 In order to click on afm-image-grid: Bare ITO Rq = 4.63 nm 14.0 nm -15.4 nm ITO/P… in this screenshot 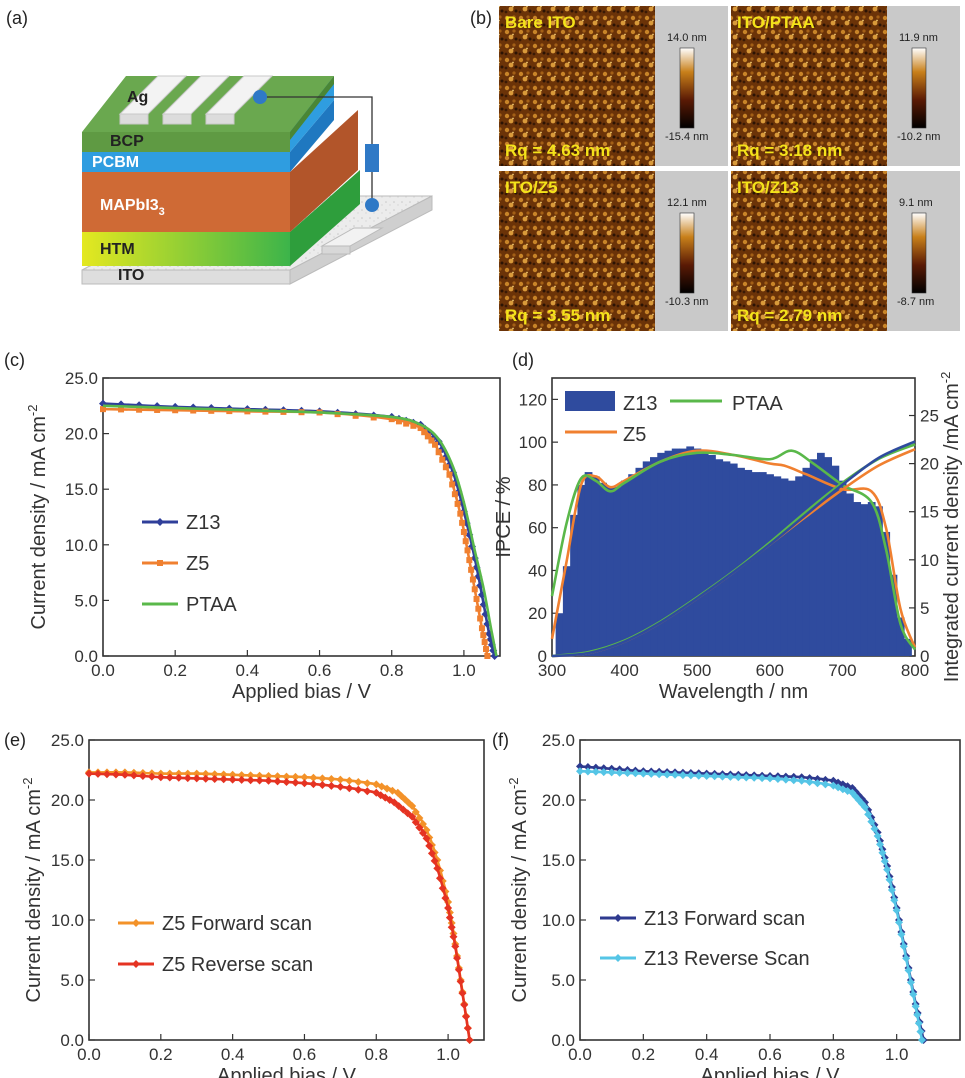, I will do `click(729, 168)`.